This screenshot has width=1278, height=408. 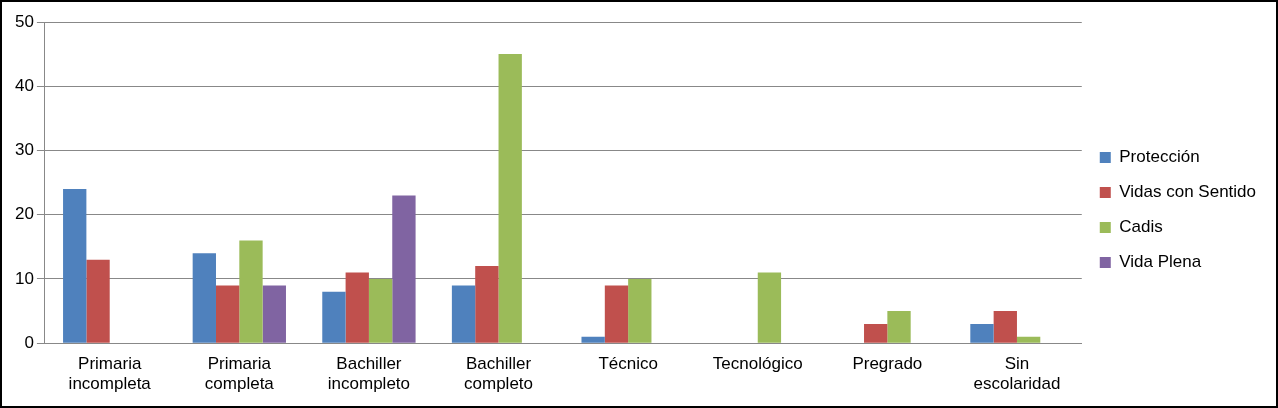 What do you see at coordinates (24, 21) in the screenshot?
I see `y-tick-label: 50` at bounding box center [24, 21].